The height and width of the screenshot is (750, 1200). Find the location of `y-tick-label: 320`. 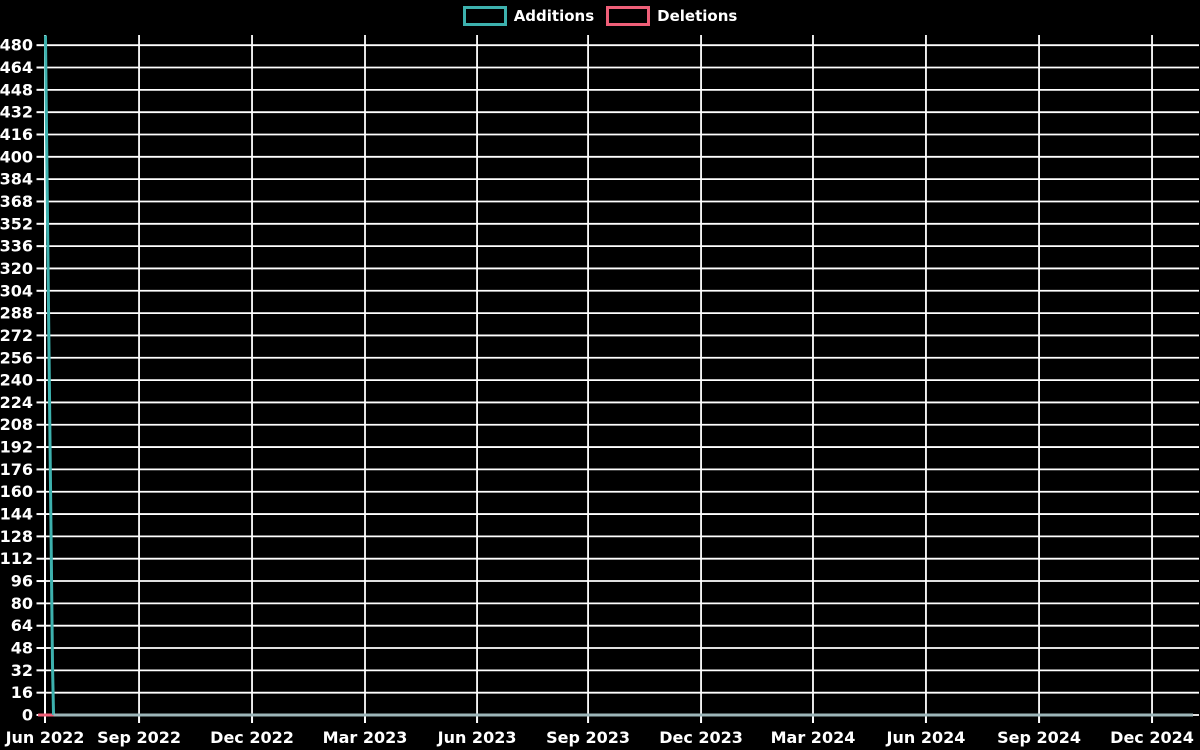

y-tick-label: 320 is located at coordinates (16, 268).